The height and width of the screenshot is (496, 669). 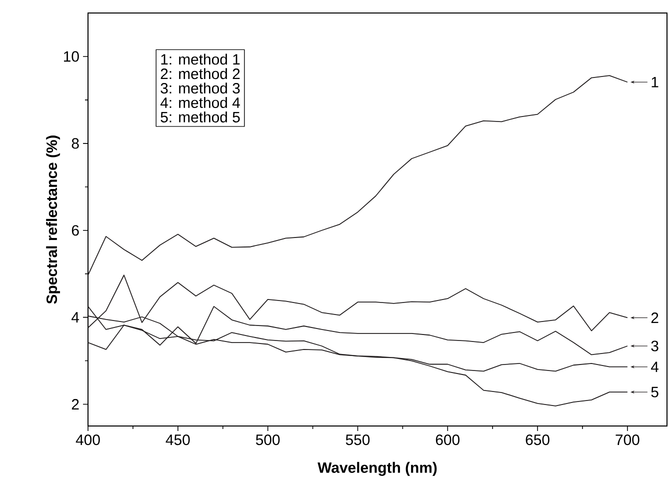 What do you see at coordinates (71, 56) in the screenshot?
I see `y-tick-label: 10` at bounding box center [71, 56].